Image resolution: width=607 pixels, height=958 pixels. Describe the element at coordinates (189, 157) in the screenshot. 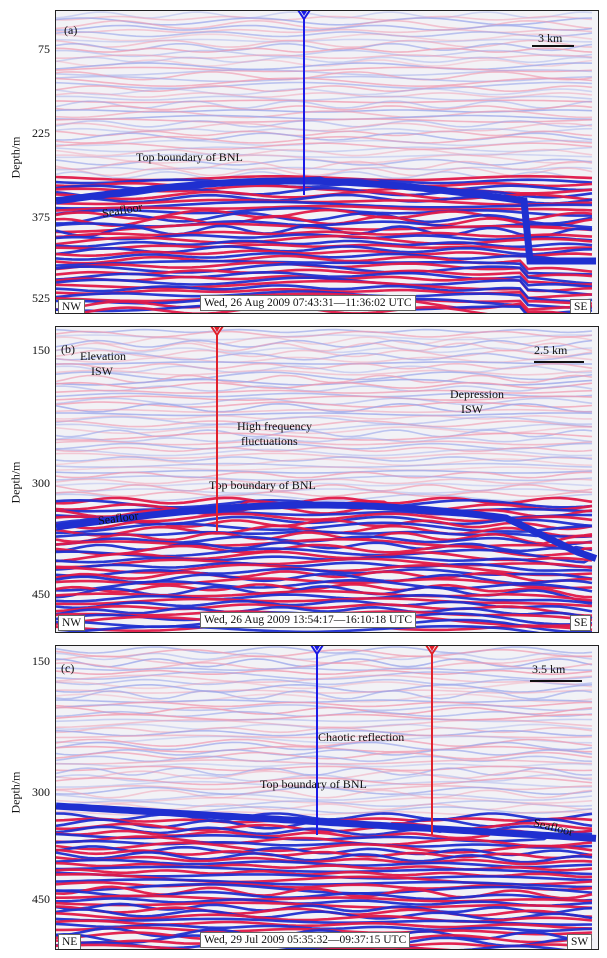

I see `panel-a-top-boundary-label: Top boundary of BNL` at that location.